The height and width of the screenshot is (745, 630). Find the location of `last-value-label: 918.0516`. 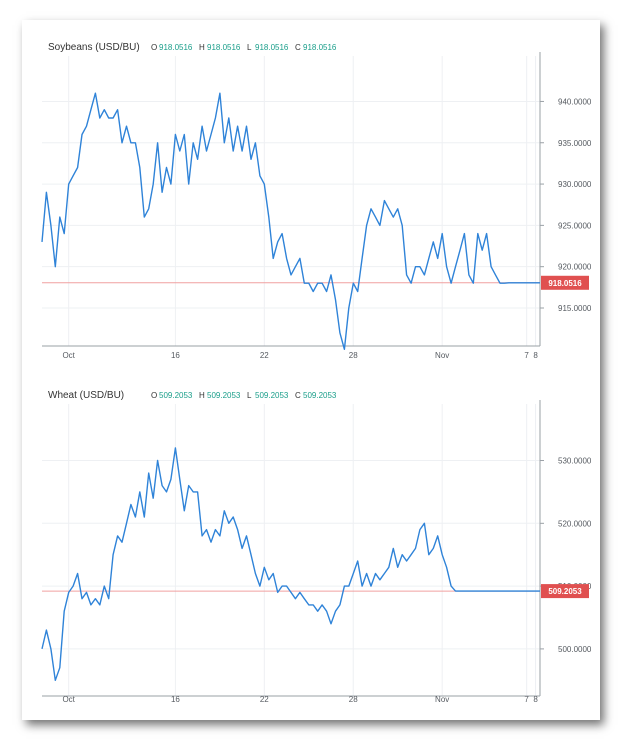

last-value-label: 918.0516 is located at coordinates (565, 283).